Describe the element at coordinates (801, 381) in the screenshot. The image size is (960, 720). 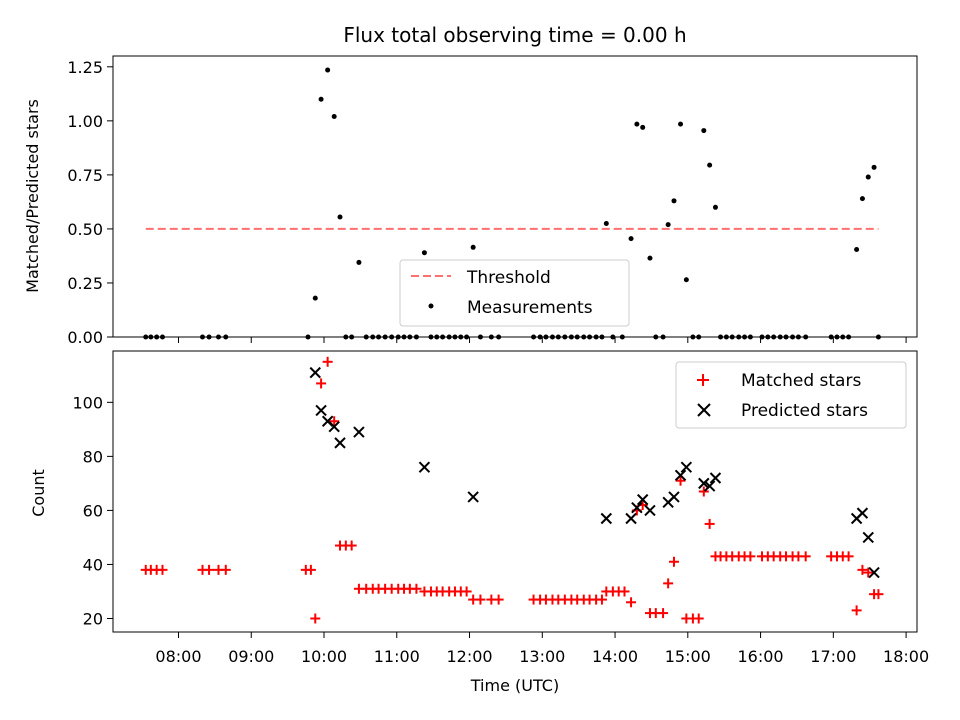
I see `legend-matched-label: Matched stars` at that location.